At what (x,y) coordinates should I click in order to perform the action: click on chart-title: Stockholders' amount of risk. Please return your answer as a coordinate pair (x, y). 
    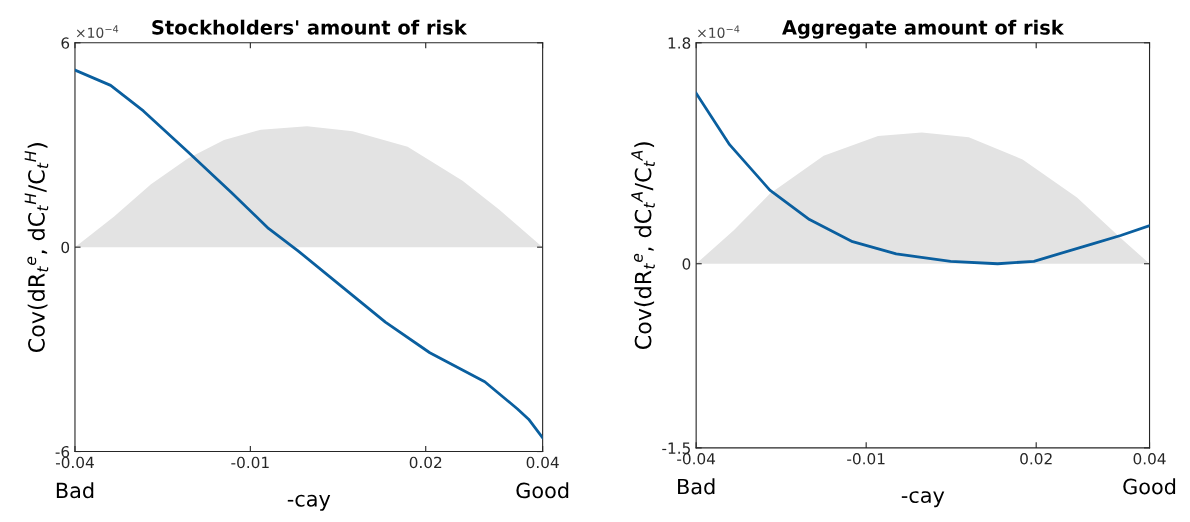
    Looking at the image, I should click on (310, 27).